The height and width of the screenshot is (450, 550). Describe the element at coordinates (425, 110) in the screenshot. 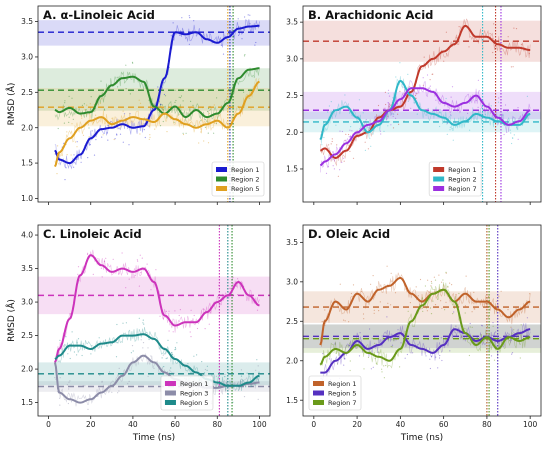

I see `series-line` at that location.